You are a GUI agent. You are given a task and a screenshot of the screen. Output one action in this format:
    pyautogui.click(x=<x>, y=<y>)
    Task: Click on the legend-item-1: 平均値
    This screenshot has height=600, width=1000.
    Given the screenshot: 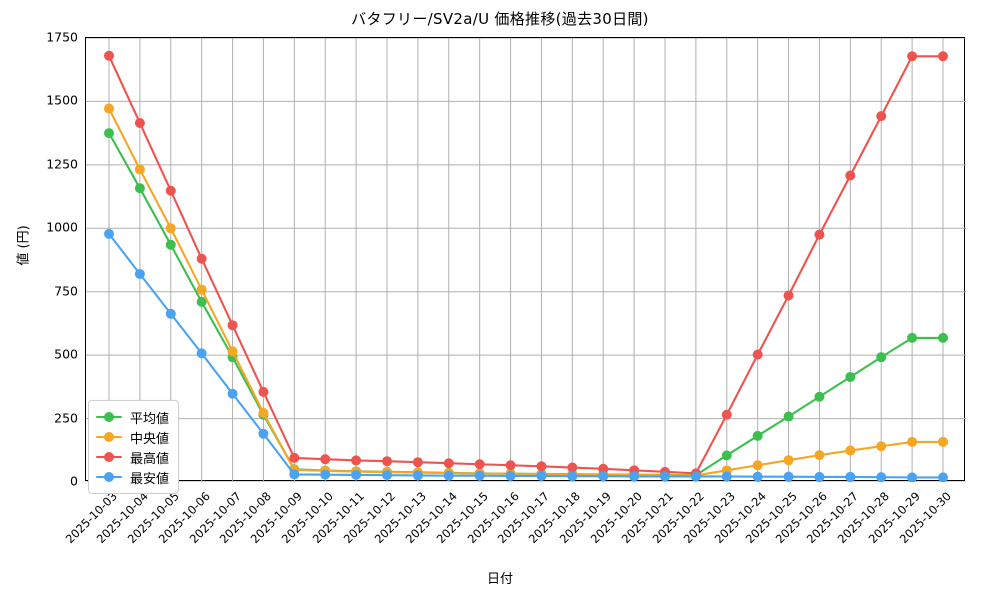 What is the action you would take?
    pyautogui.click(x=132, y=417)
    